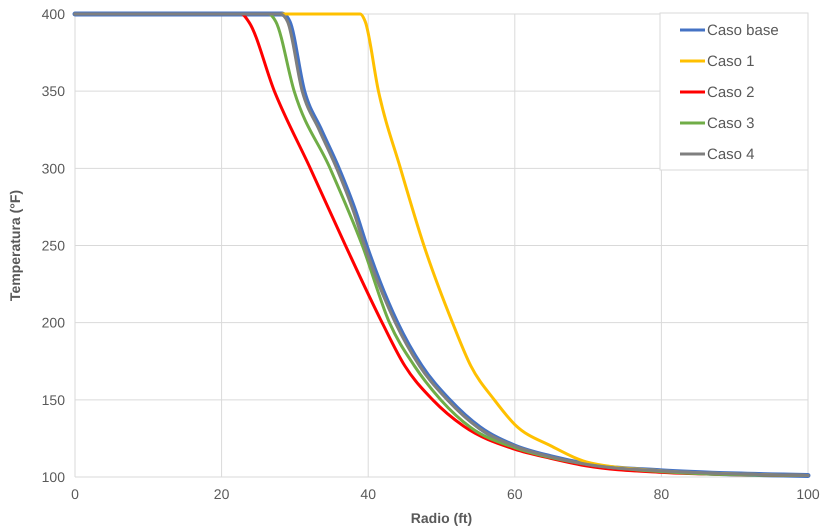 This screenshot has height=531, width=824. Describe the element at coordinates (75, 494) in the screenshot. I see `x-tick-label: 0` at that location.